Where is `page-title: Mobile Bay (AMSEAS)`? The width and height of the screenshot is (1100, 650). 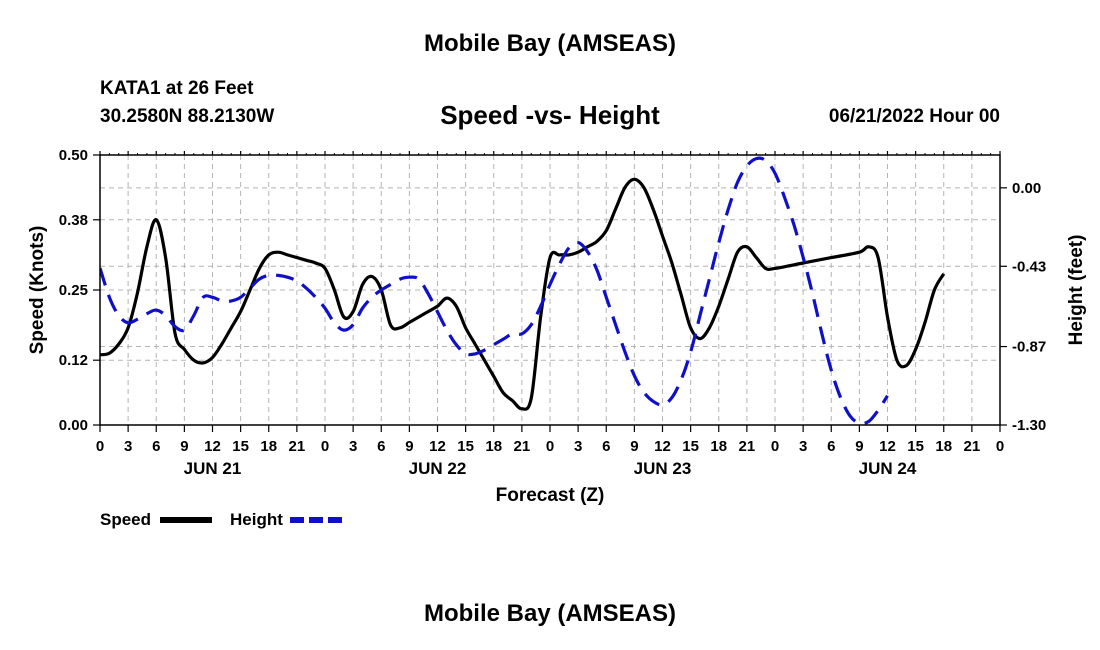
page-title: Mobile Bay (AMSEAS) is located at coordinates (550, 43).